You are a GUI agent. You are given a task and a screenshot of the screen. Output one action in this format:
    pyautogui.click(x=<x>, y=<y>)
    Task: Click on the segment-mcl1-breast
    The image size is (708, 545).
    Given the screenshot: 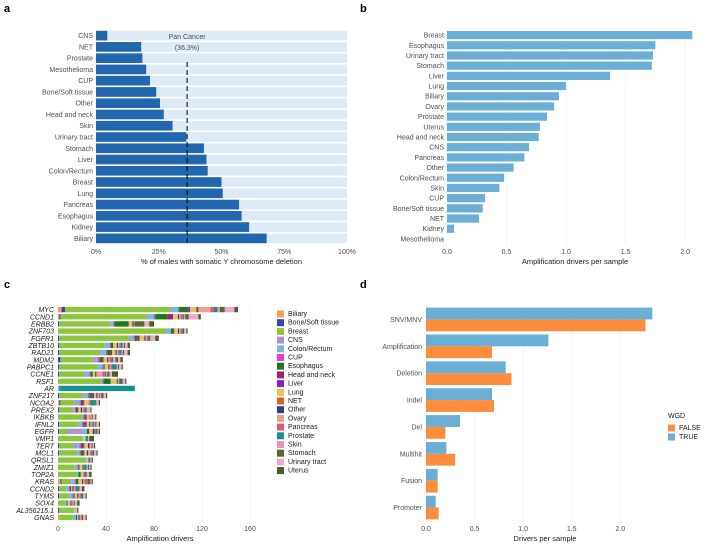 What is the action you would take?
    pyautogui.click(x=68, y=453)
    